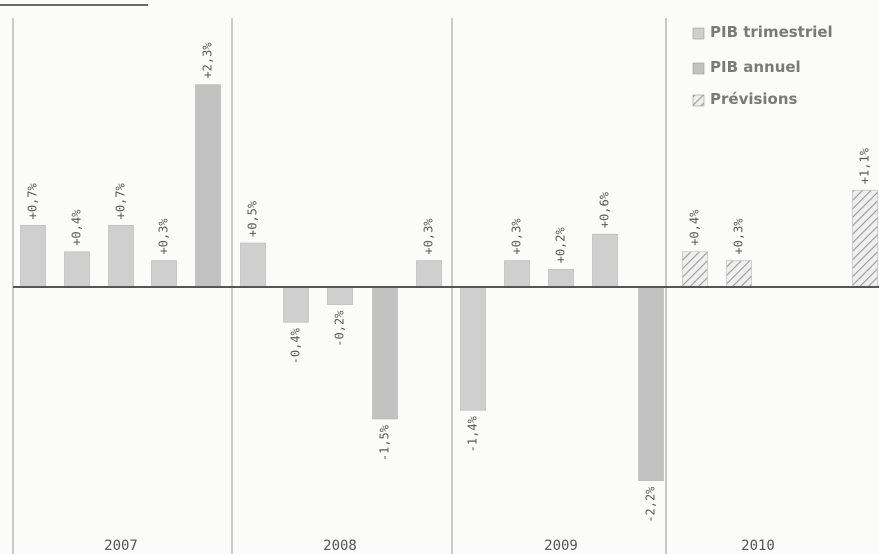  What do you see at coordinates (121, 546) in the screenshot?
I see `year-label-2007: 2007` at bounding box center [121, 546].